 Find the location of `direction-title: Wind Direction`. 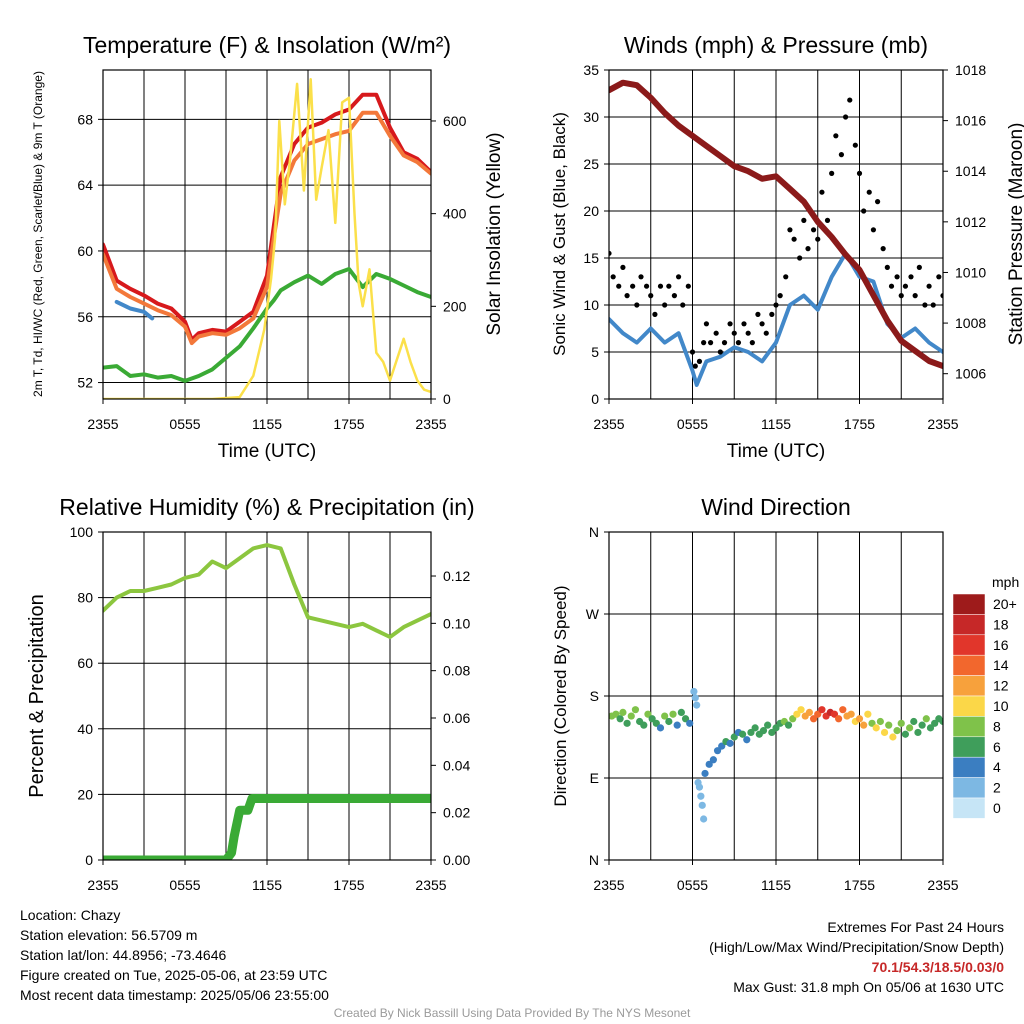

direction-title: Wind Direction is located at coordinates (776, 507).